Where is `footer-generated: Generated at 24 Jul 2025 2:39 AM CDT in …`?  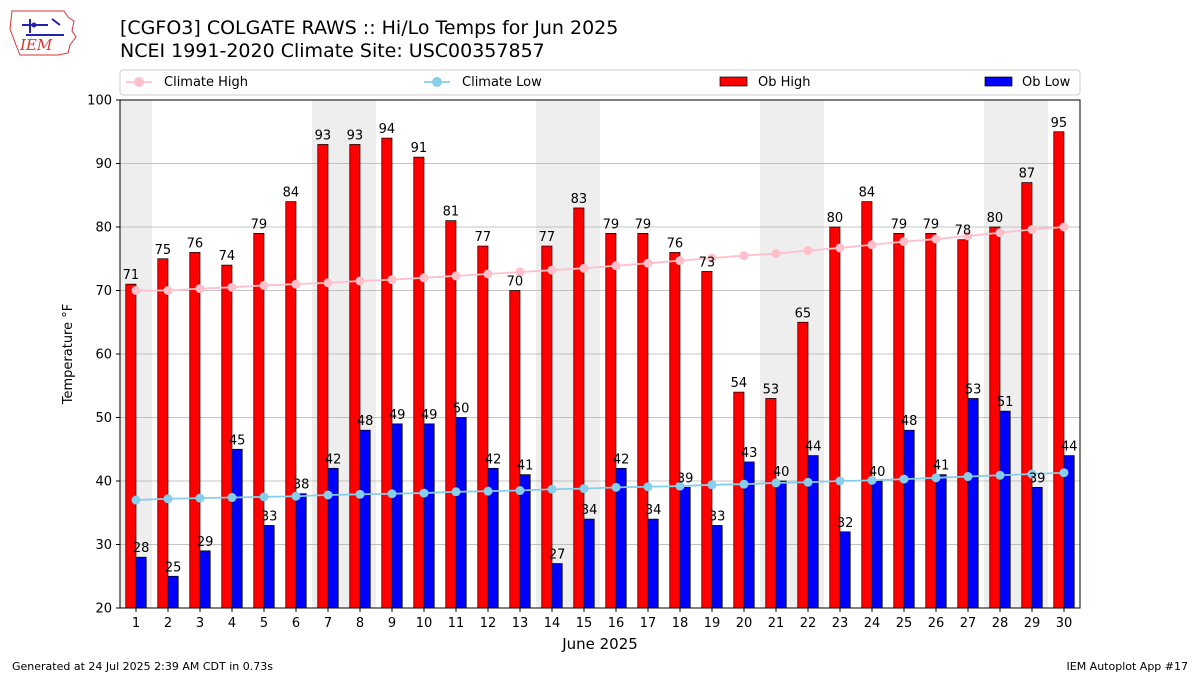
footer-generated: Generated at 24 Jul 2025 2:39 AM CDT in … is located at coordinates (142, 666).